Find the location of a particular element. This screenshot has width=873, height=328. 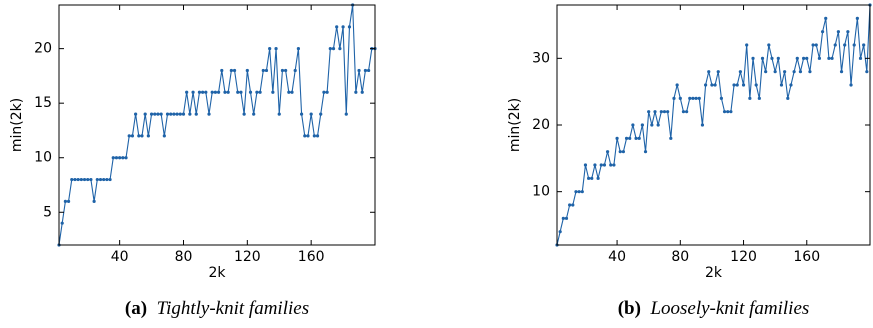

x-tick-label: 40 is located at coordinates (617, 257).